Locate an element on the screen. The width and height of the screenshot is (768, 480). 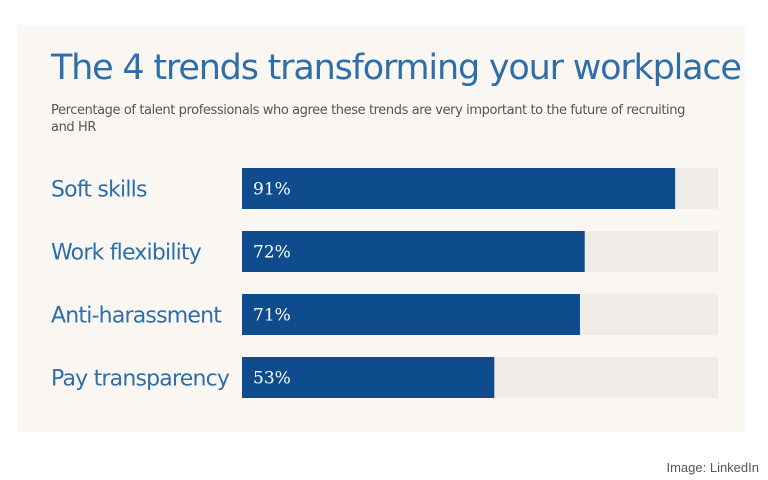
category-label: Soft skills is located at coordinates (99, 190).